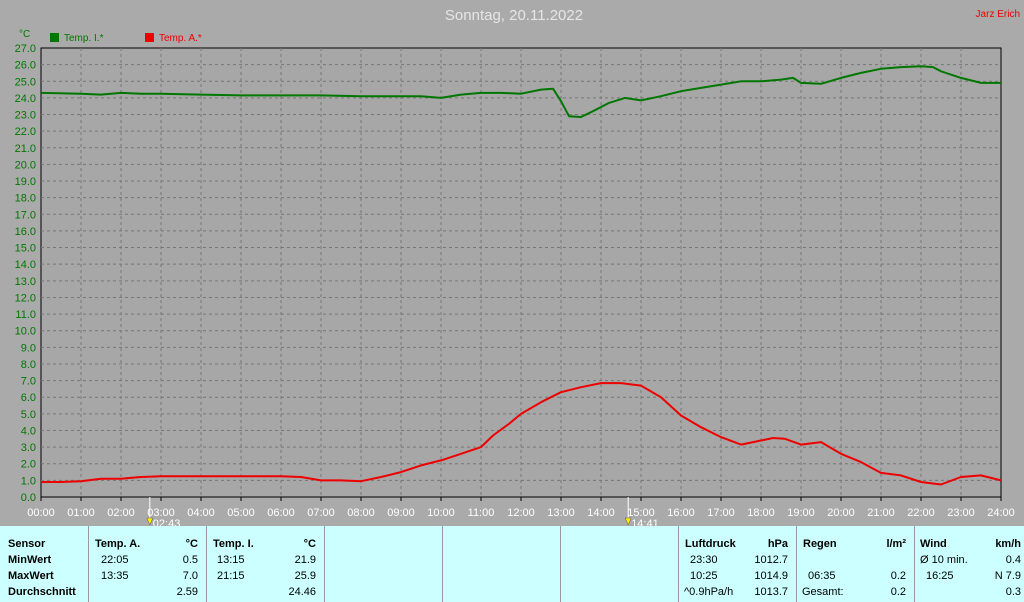  What do you see at coordinates (820, 544) in the screenshot?
I see `rain-header: Regen` at bounding box center [820, 544].